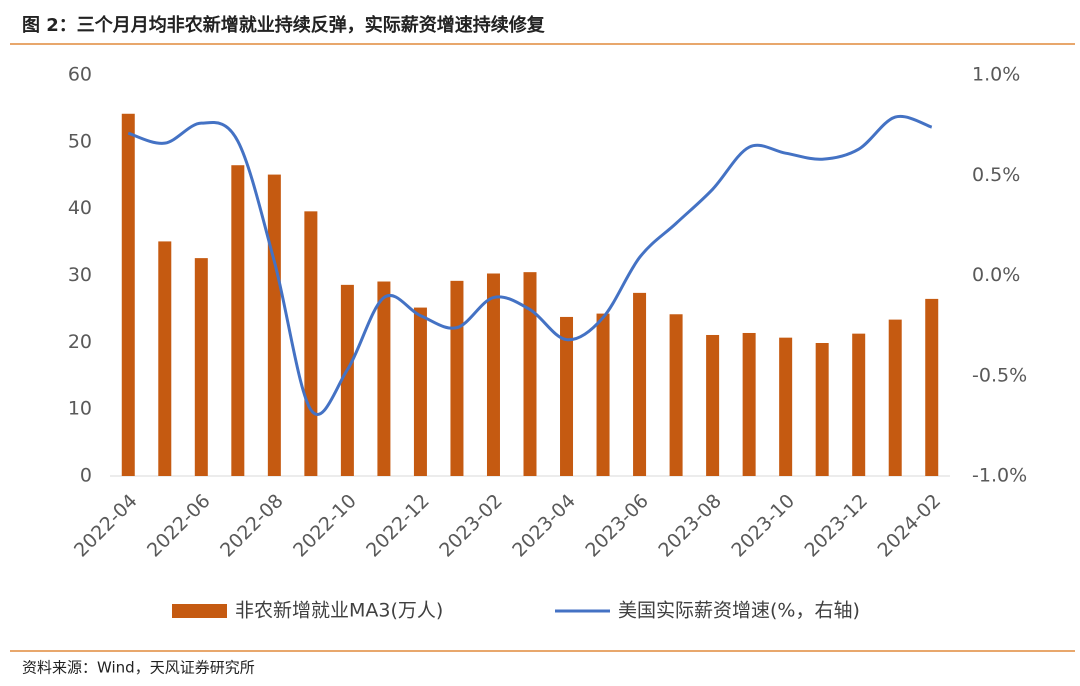  Describe the element at coordinates (339, 611) in the screenshot. I see `legend-label: 非农新增就业MA3(万人)` at that location.